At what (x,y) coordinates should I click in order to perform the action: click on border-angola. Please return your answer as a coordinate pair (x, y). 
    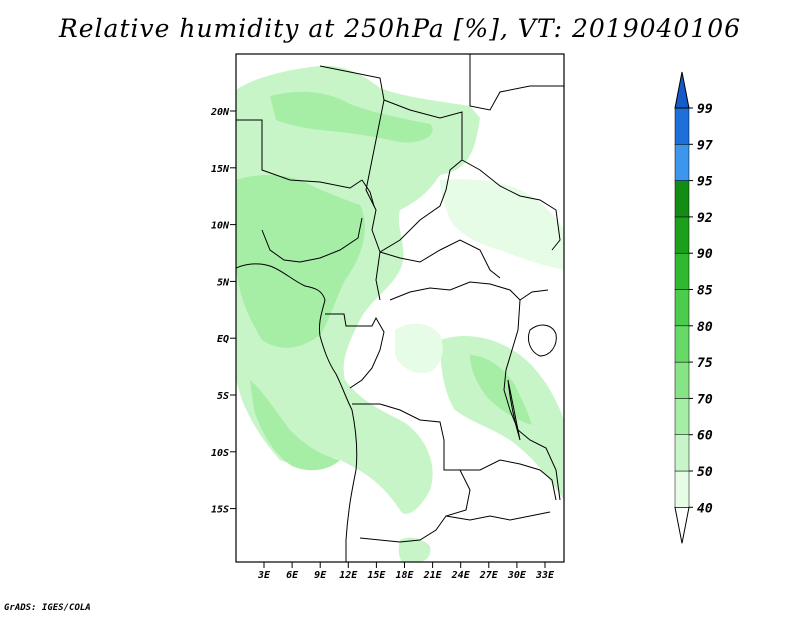
    Looking at the image, I should click on (411, 473).